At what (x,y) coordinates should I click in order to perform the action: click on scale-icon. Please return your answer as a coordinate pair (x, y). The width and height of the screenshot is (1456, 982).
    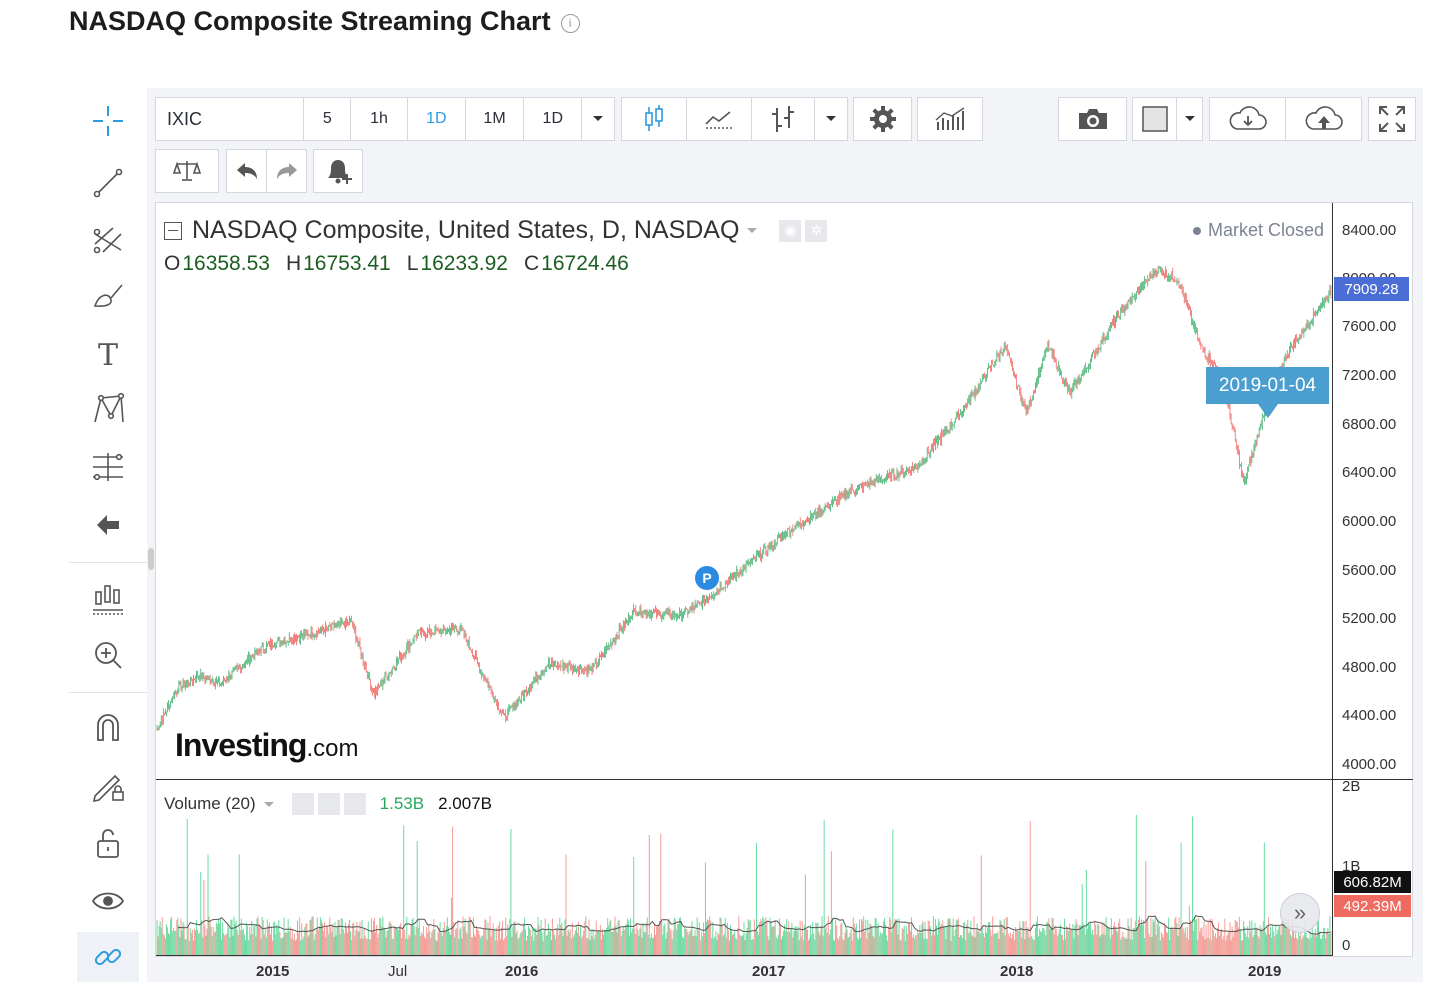
    Looking at the image, I should click on (187, 171).